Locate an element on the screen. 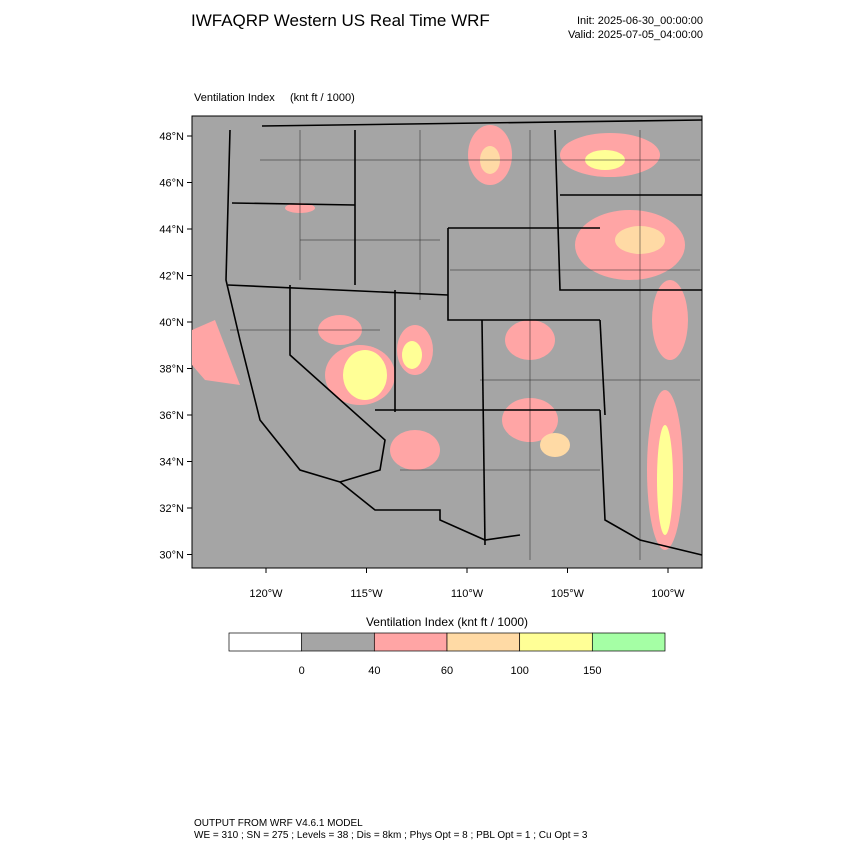 This screenshot has height=855, width=850. lat-label: 34°N is located at coordinates (171, 463).